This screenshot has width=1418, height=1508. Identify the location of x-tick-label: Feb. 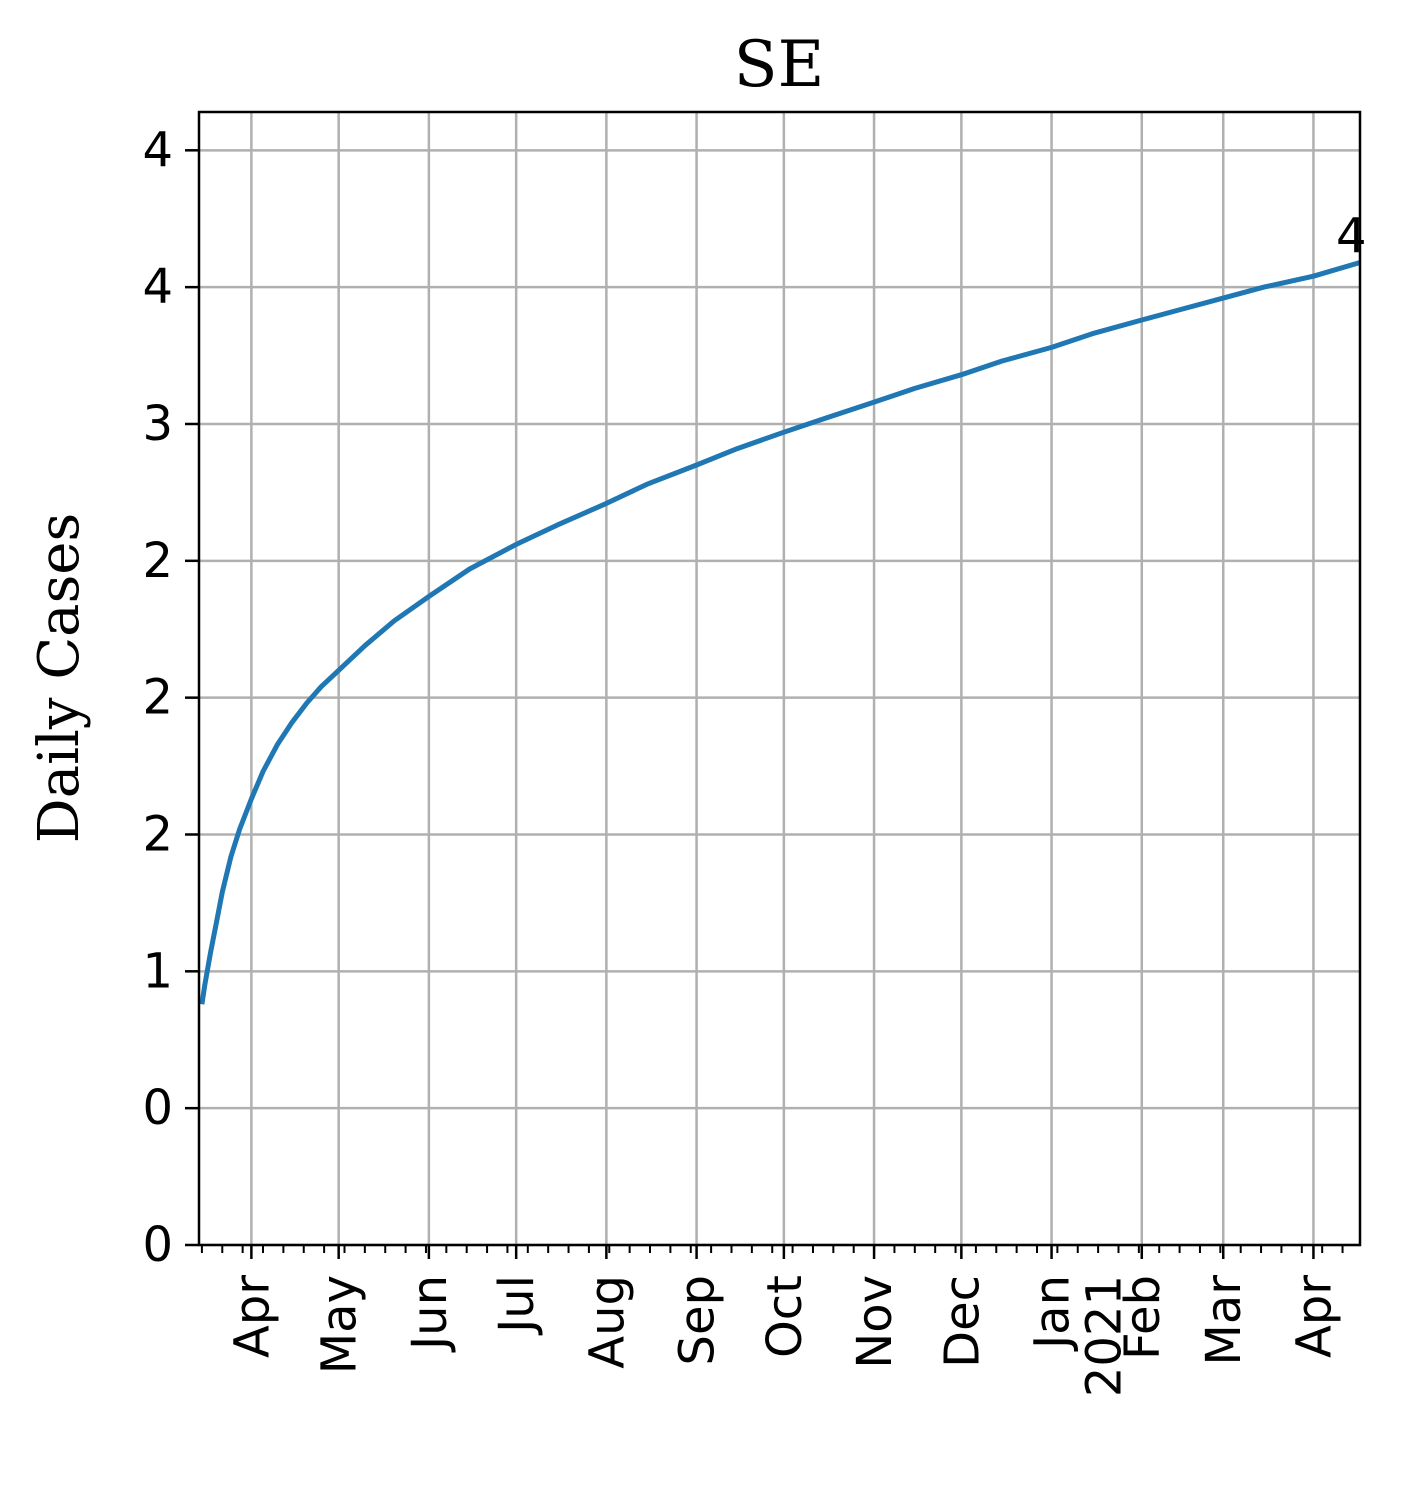
(1143, 1317).